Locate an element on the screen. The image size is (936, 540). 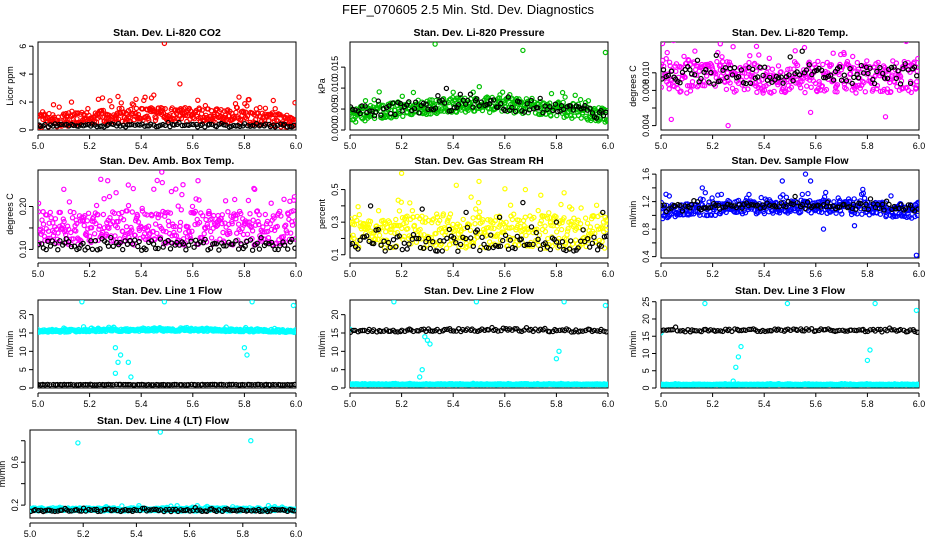
plot-frame is located at coordinates (790, 86).